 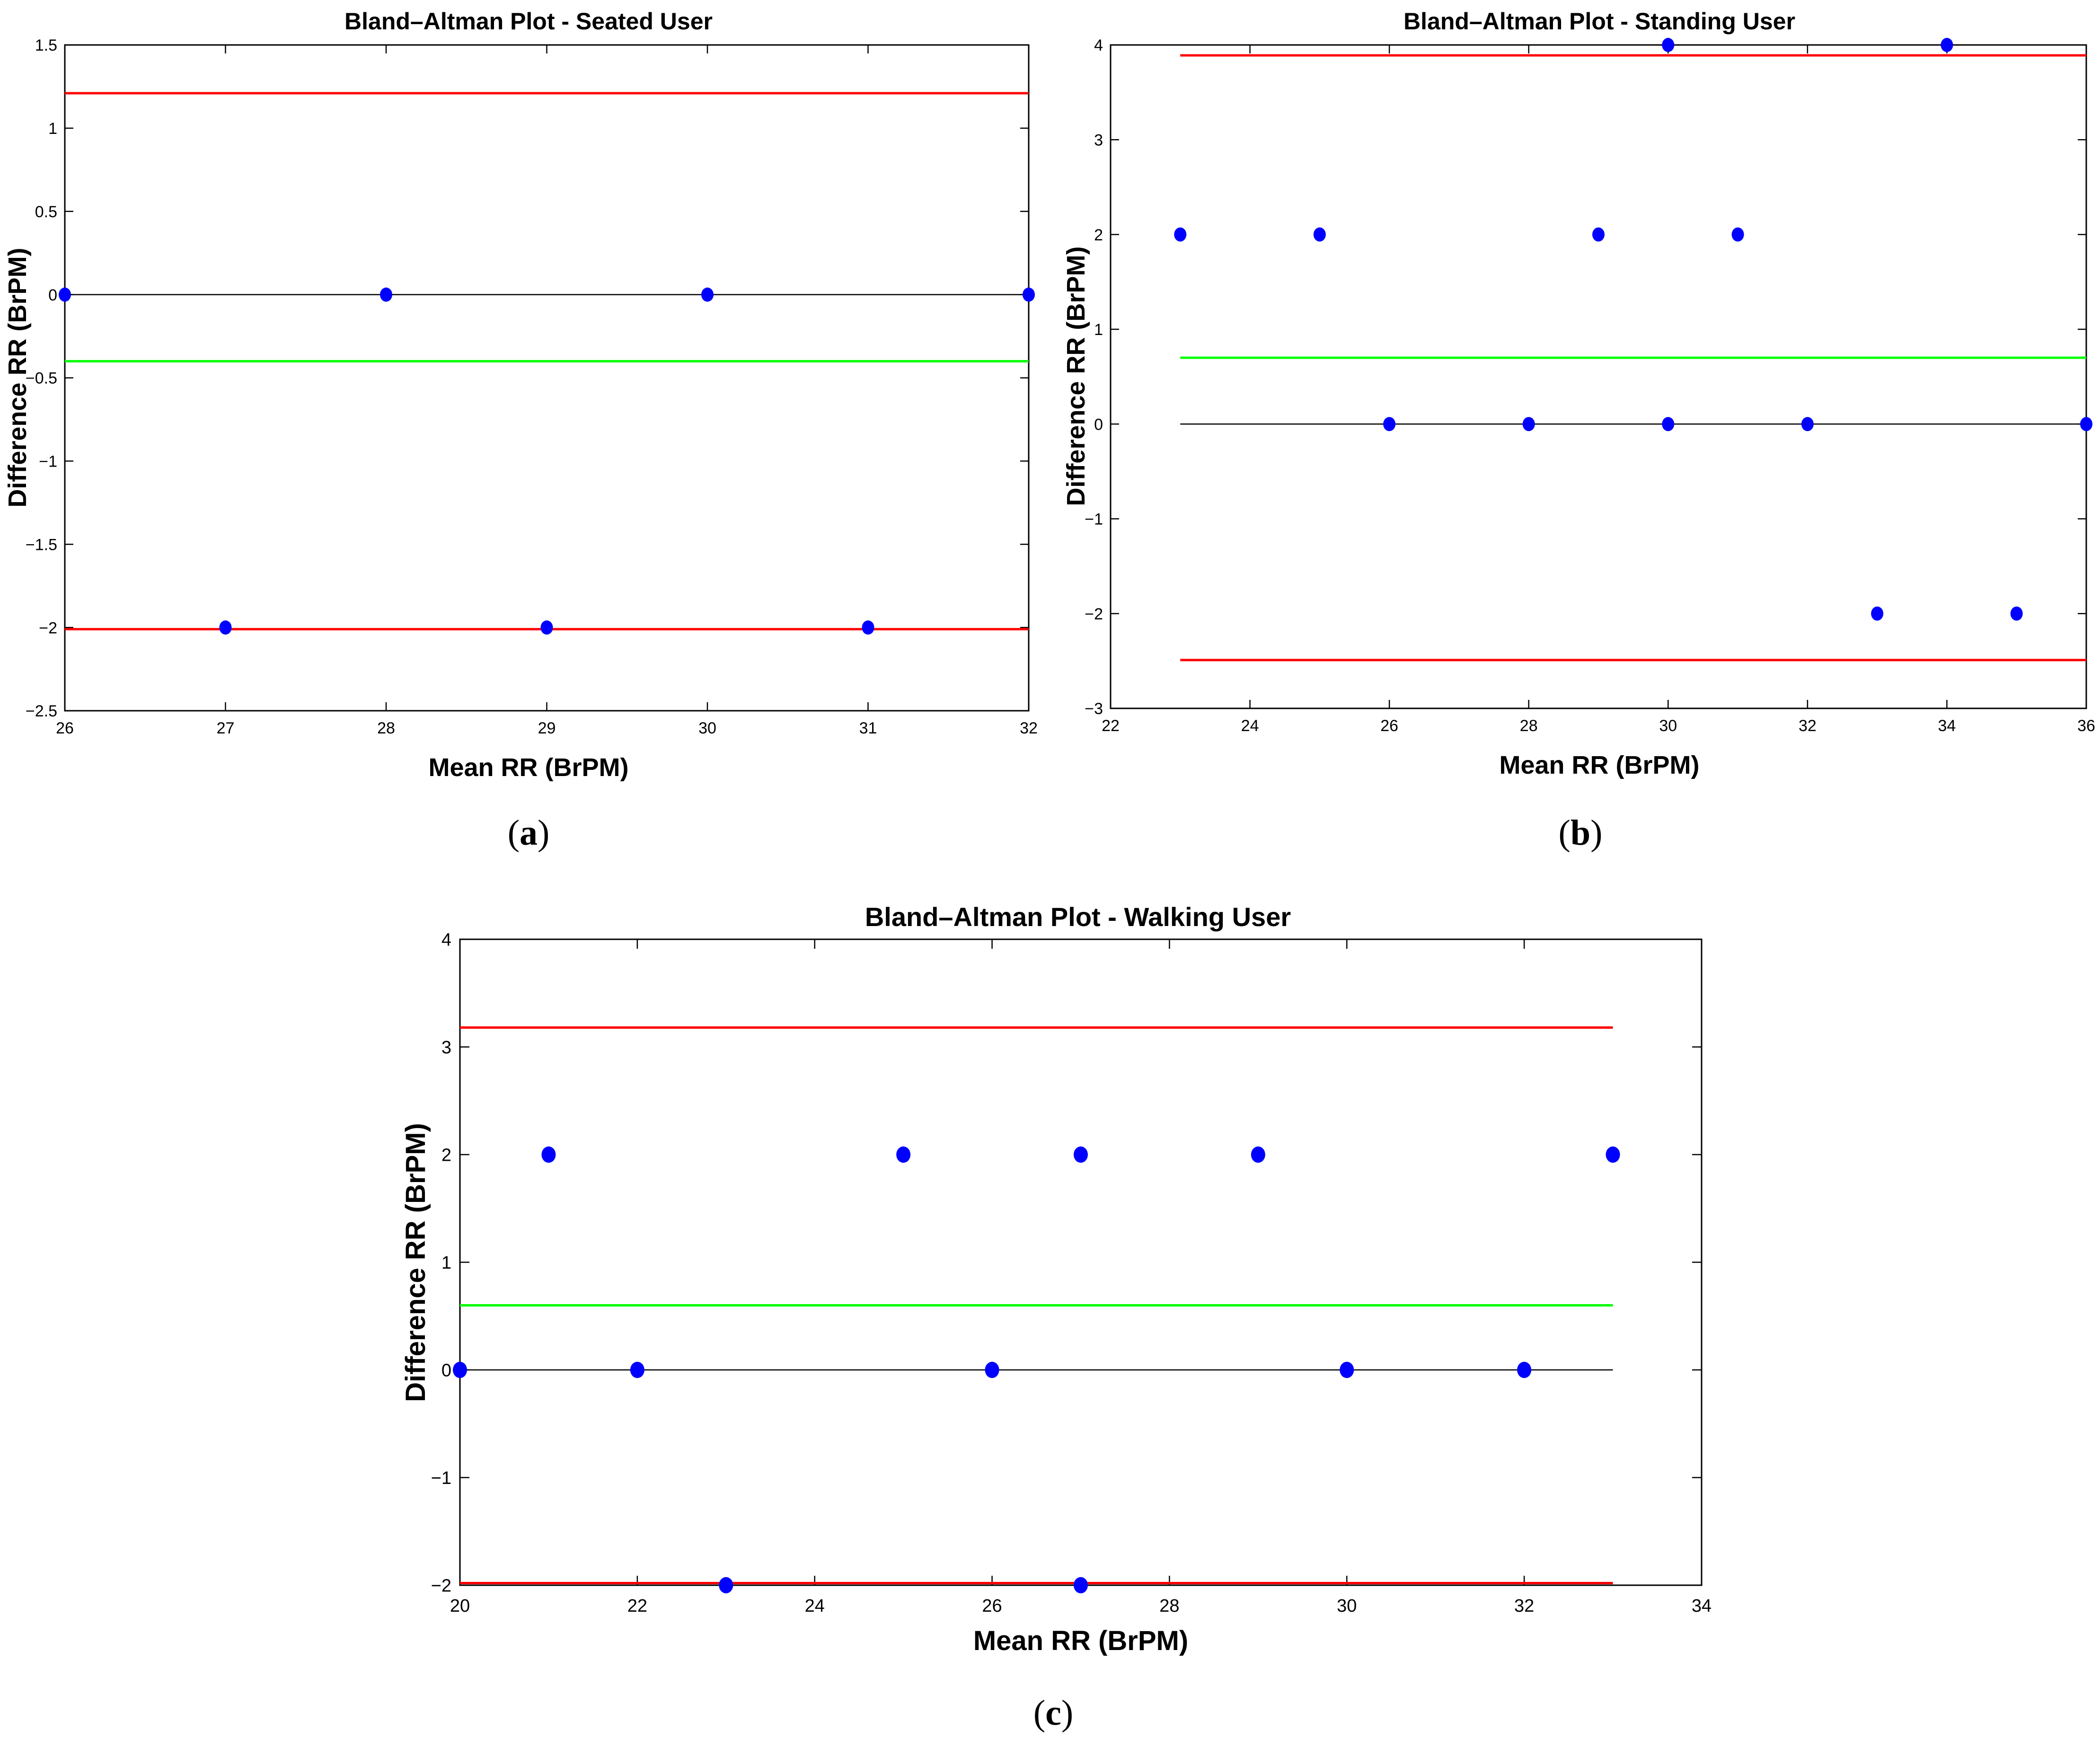 I want to click on y-tick-labels-b: 4 3 2 1 0 −1 −2 −3, so click(x=1094, y=377).